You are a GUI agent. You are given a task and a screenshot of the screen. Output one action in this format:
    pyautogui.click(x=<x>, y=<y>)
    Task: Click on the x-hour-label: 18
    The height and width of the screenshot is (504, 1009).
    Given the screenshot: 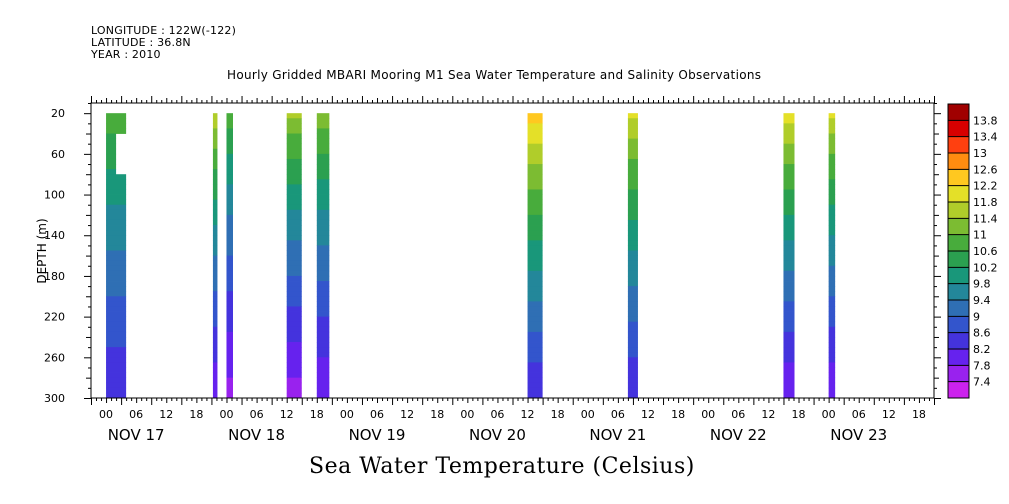 What is the action you would take?
    pyautogui.click(x=919, y=414)
    